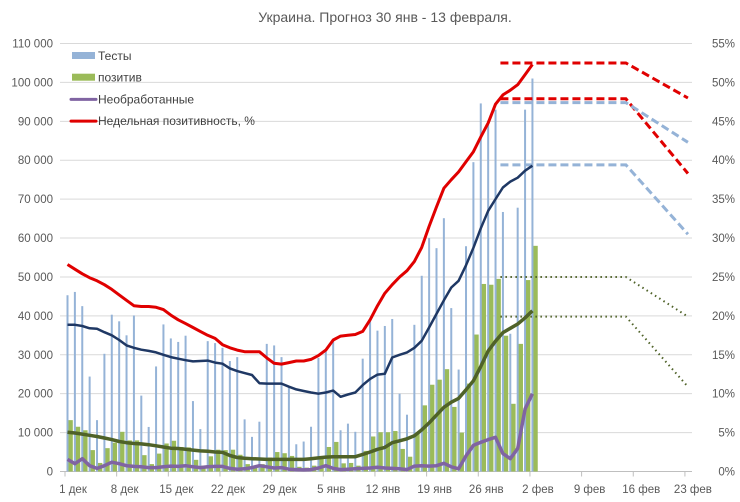  What do you see at coordinates (35, 161) in the screenshot?
I see `left-axis-tick-label: 80 000` at bounding box center [35, 161].